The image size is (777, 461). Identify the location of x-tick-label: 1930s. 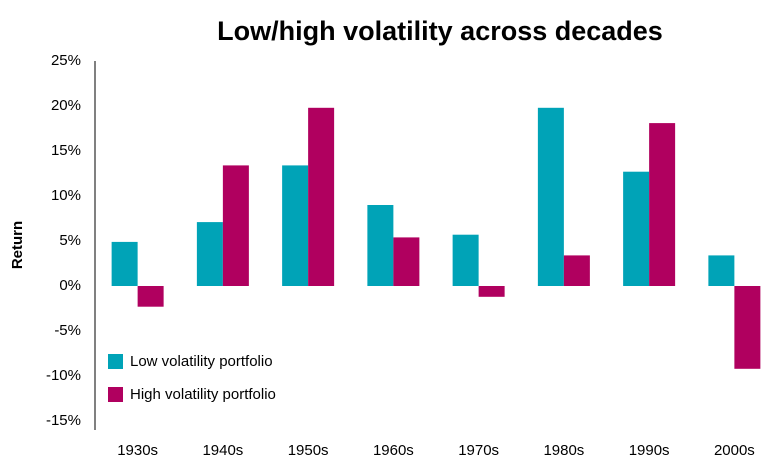
(137, 450).